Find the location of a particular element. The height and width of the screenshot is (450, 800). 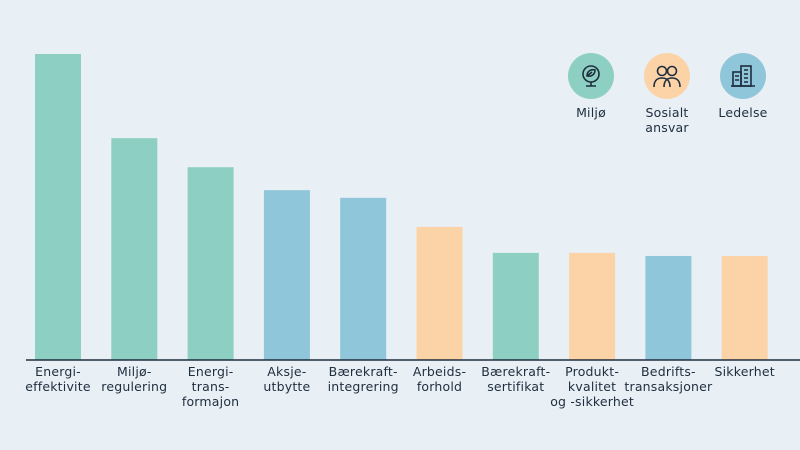

category-label-8: Produkt-kvalitet og -sikkerhet is located at coordinates (592, 386).